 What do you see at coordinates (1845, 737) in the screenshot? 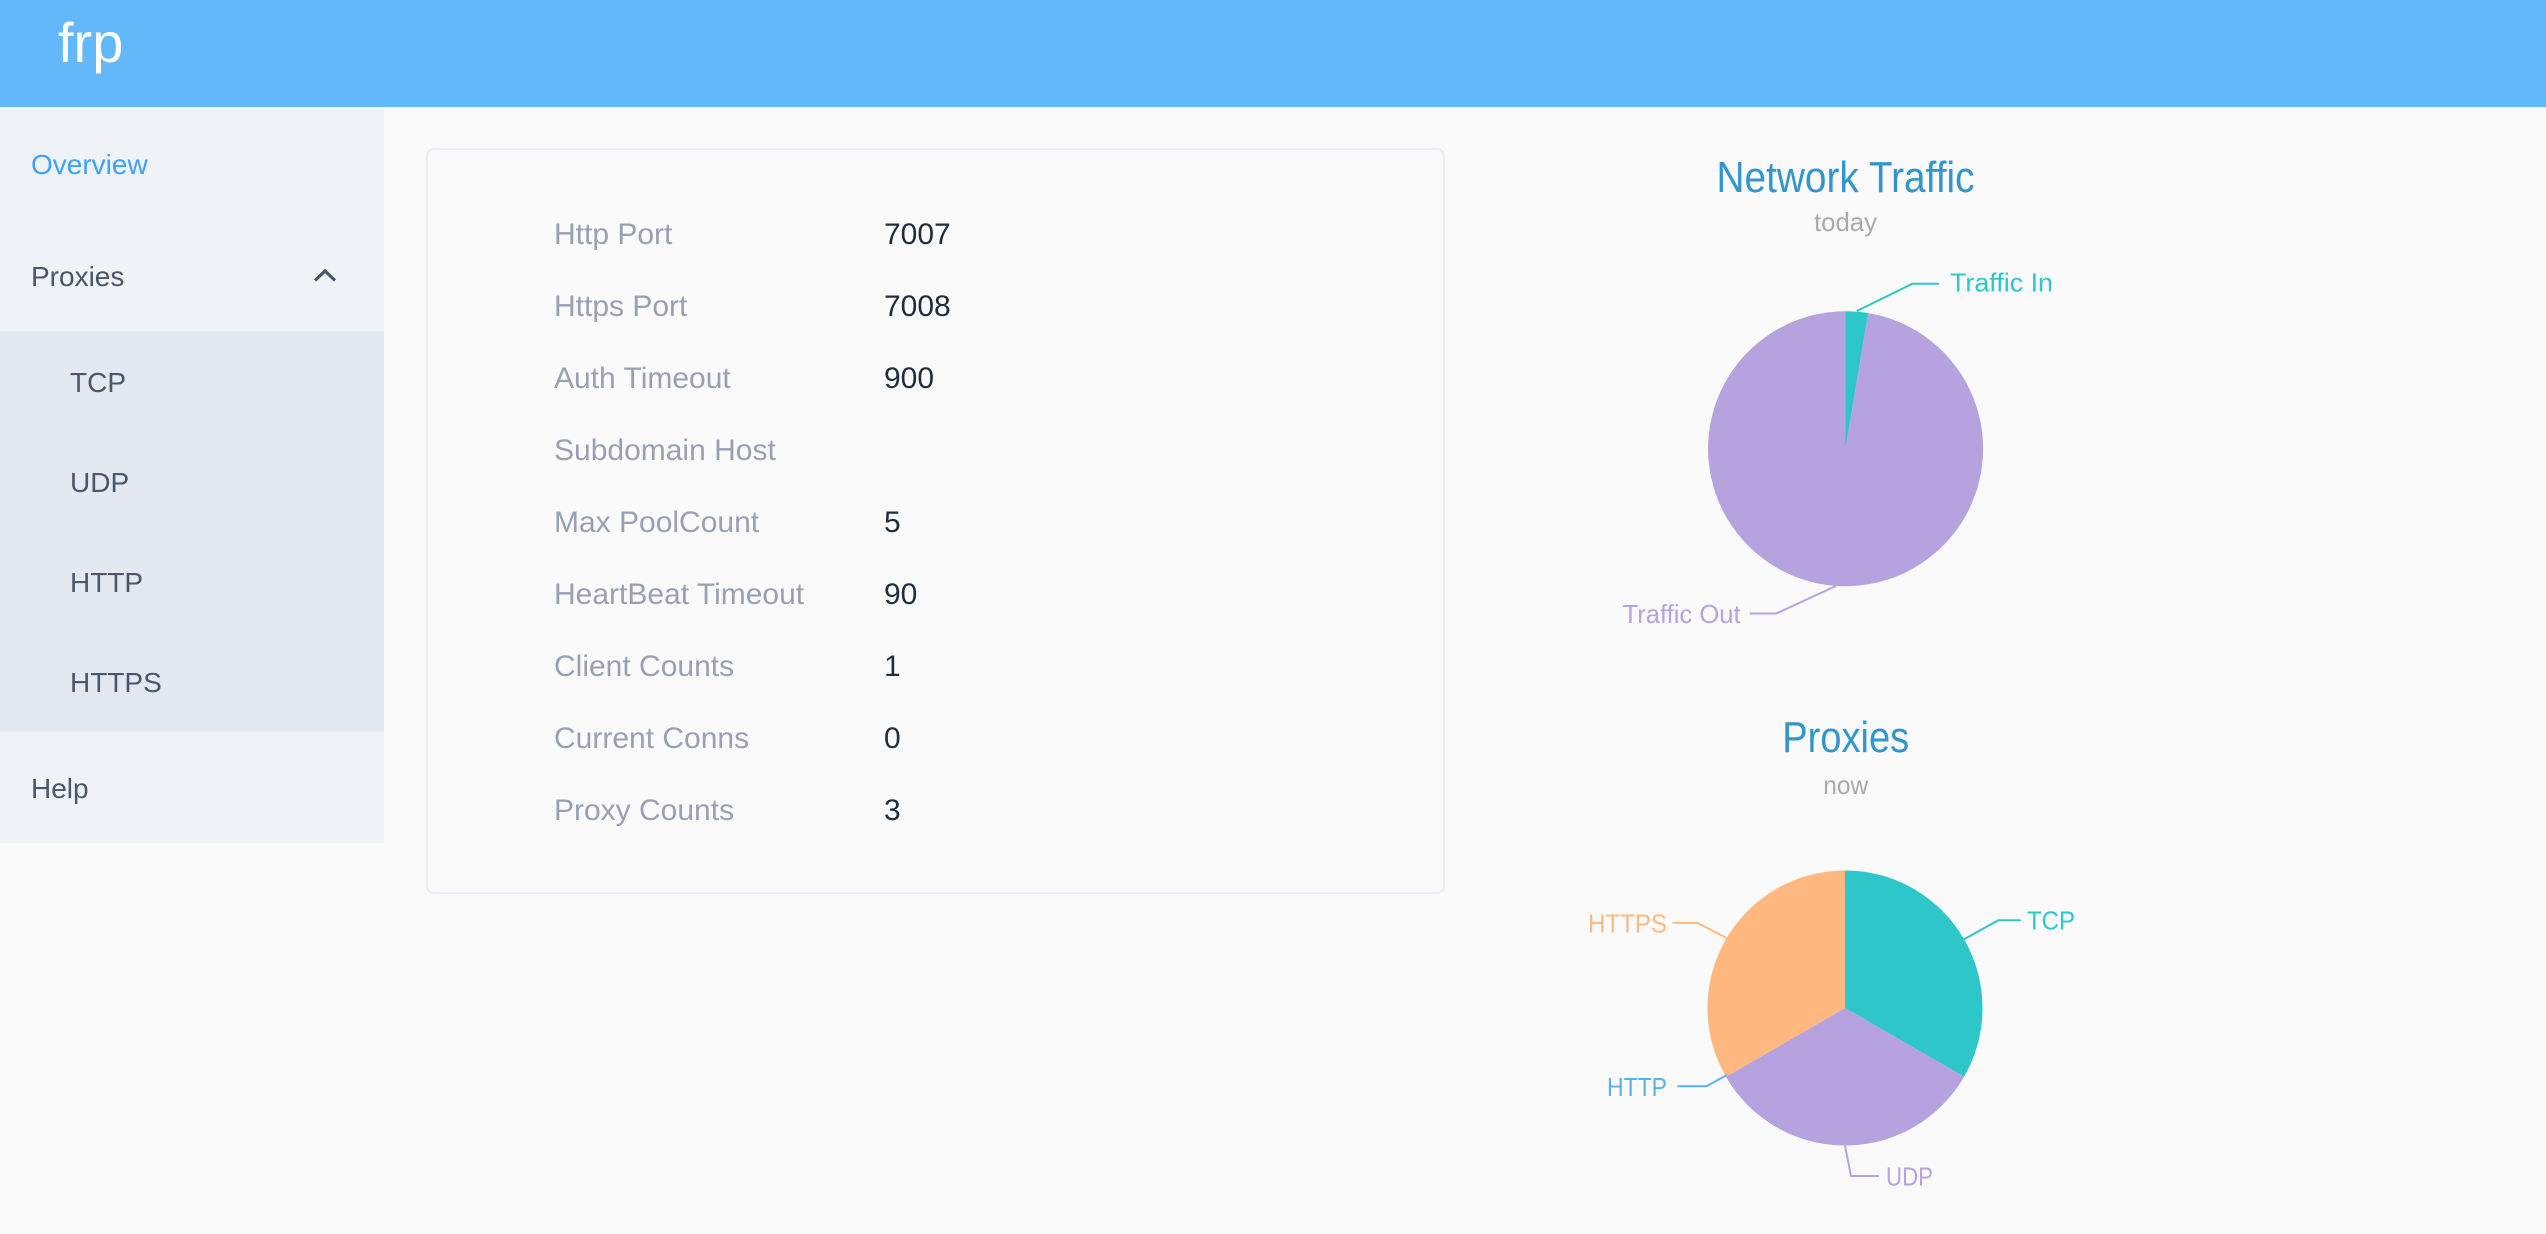
I see `svg-text: Proxies` at bounding box center [1845, 737].